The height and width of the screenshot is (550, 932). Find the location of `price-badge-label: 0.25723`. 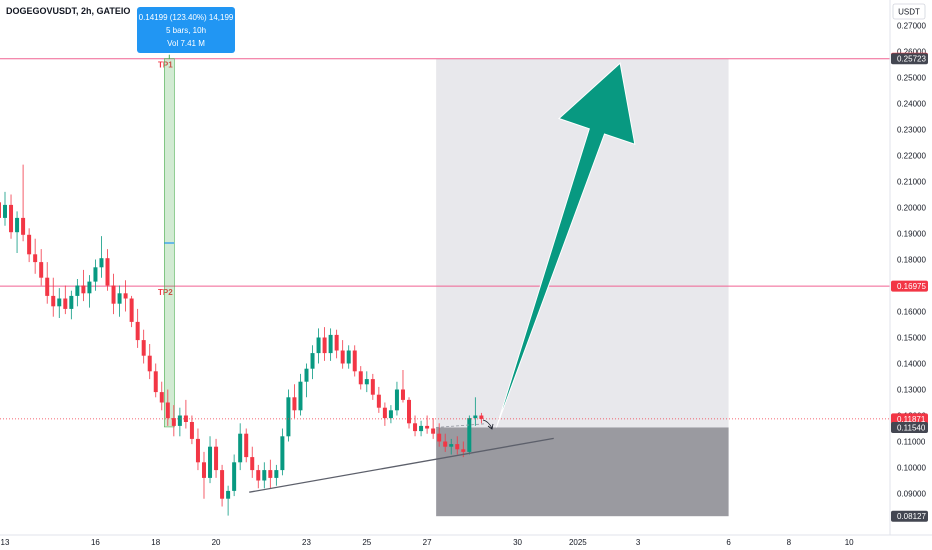

price-badge-label: 0.25723 is located at coordinates (911, 59).